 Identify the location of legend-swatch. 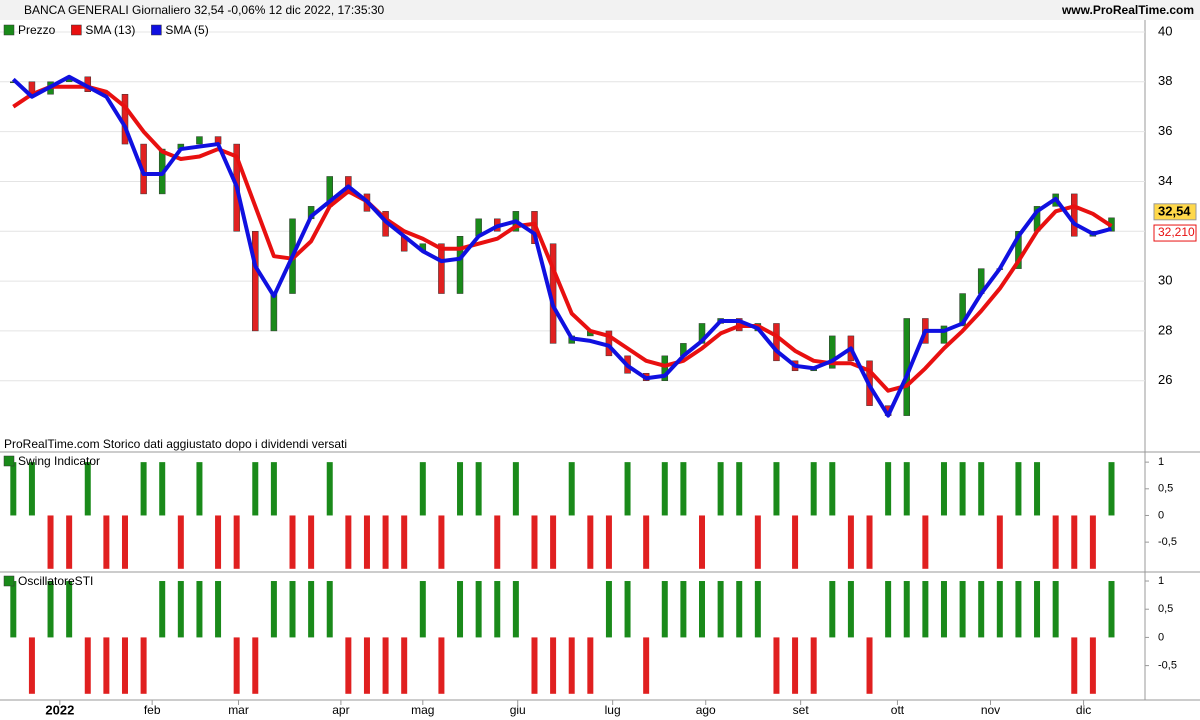
(9, 581).